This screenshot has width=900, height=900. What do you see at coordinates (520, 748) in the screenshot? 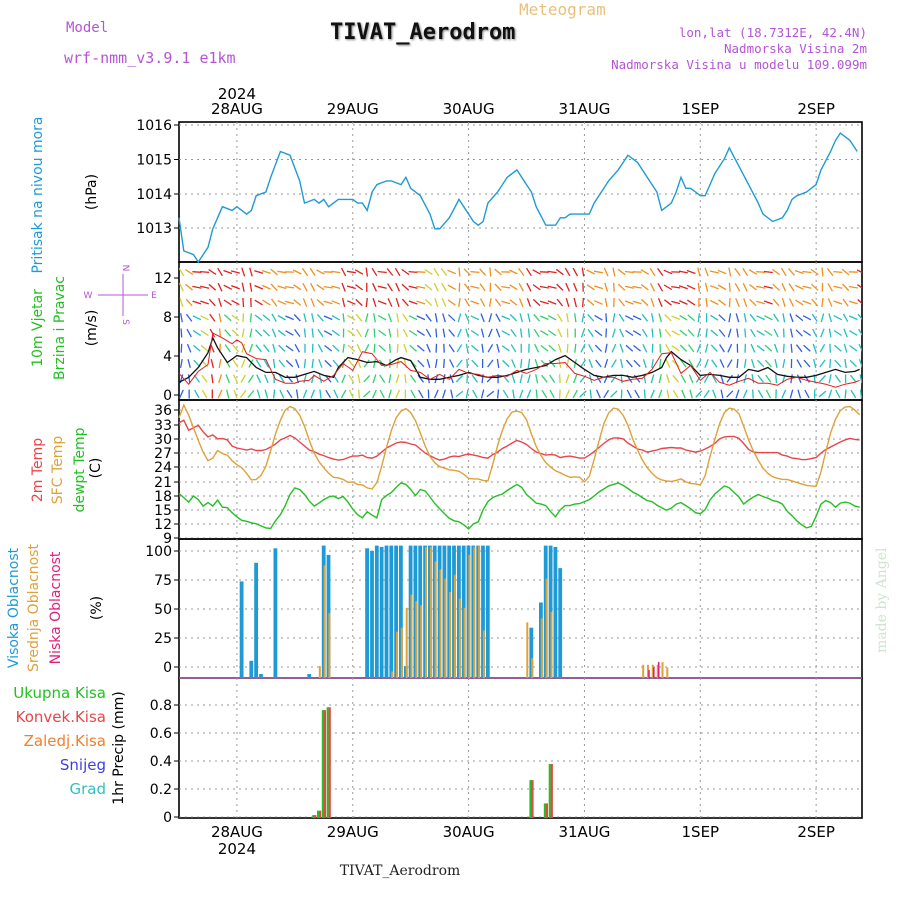
I see `panel-frame` at bounding box center [520, 748].